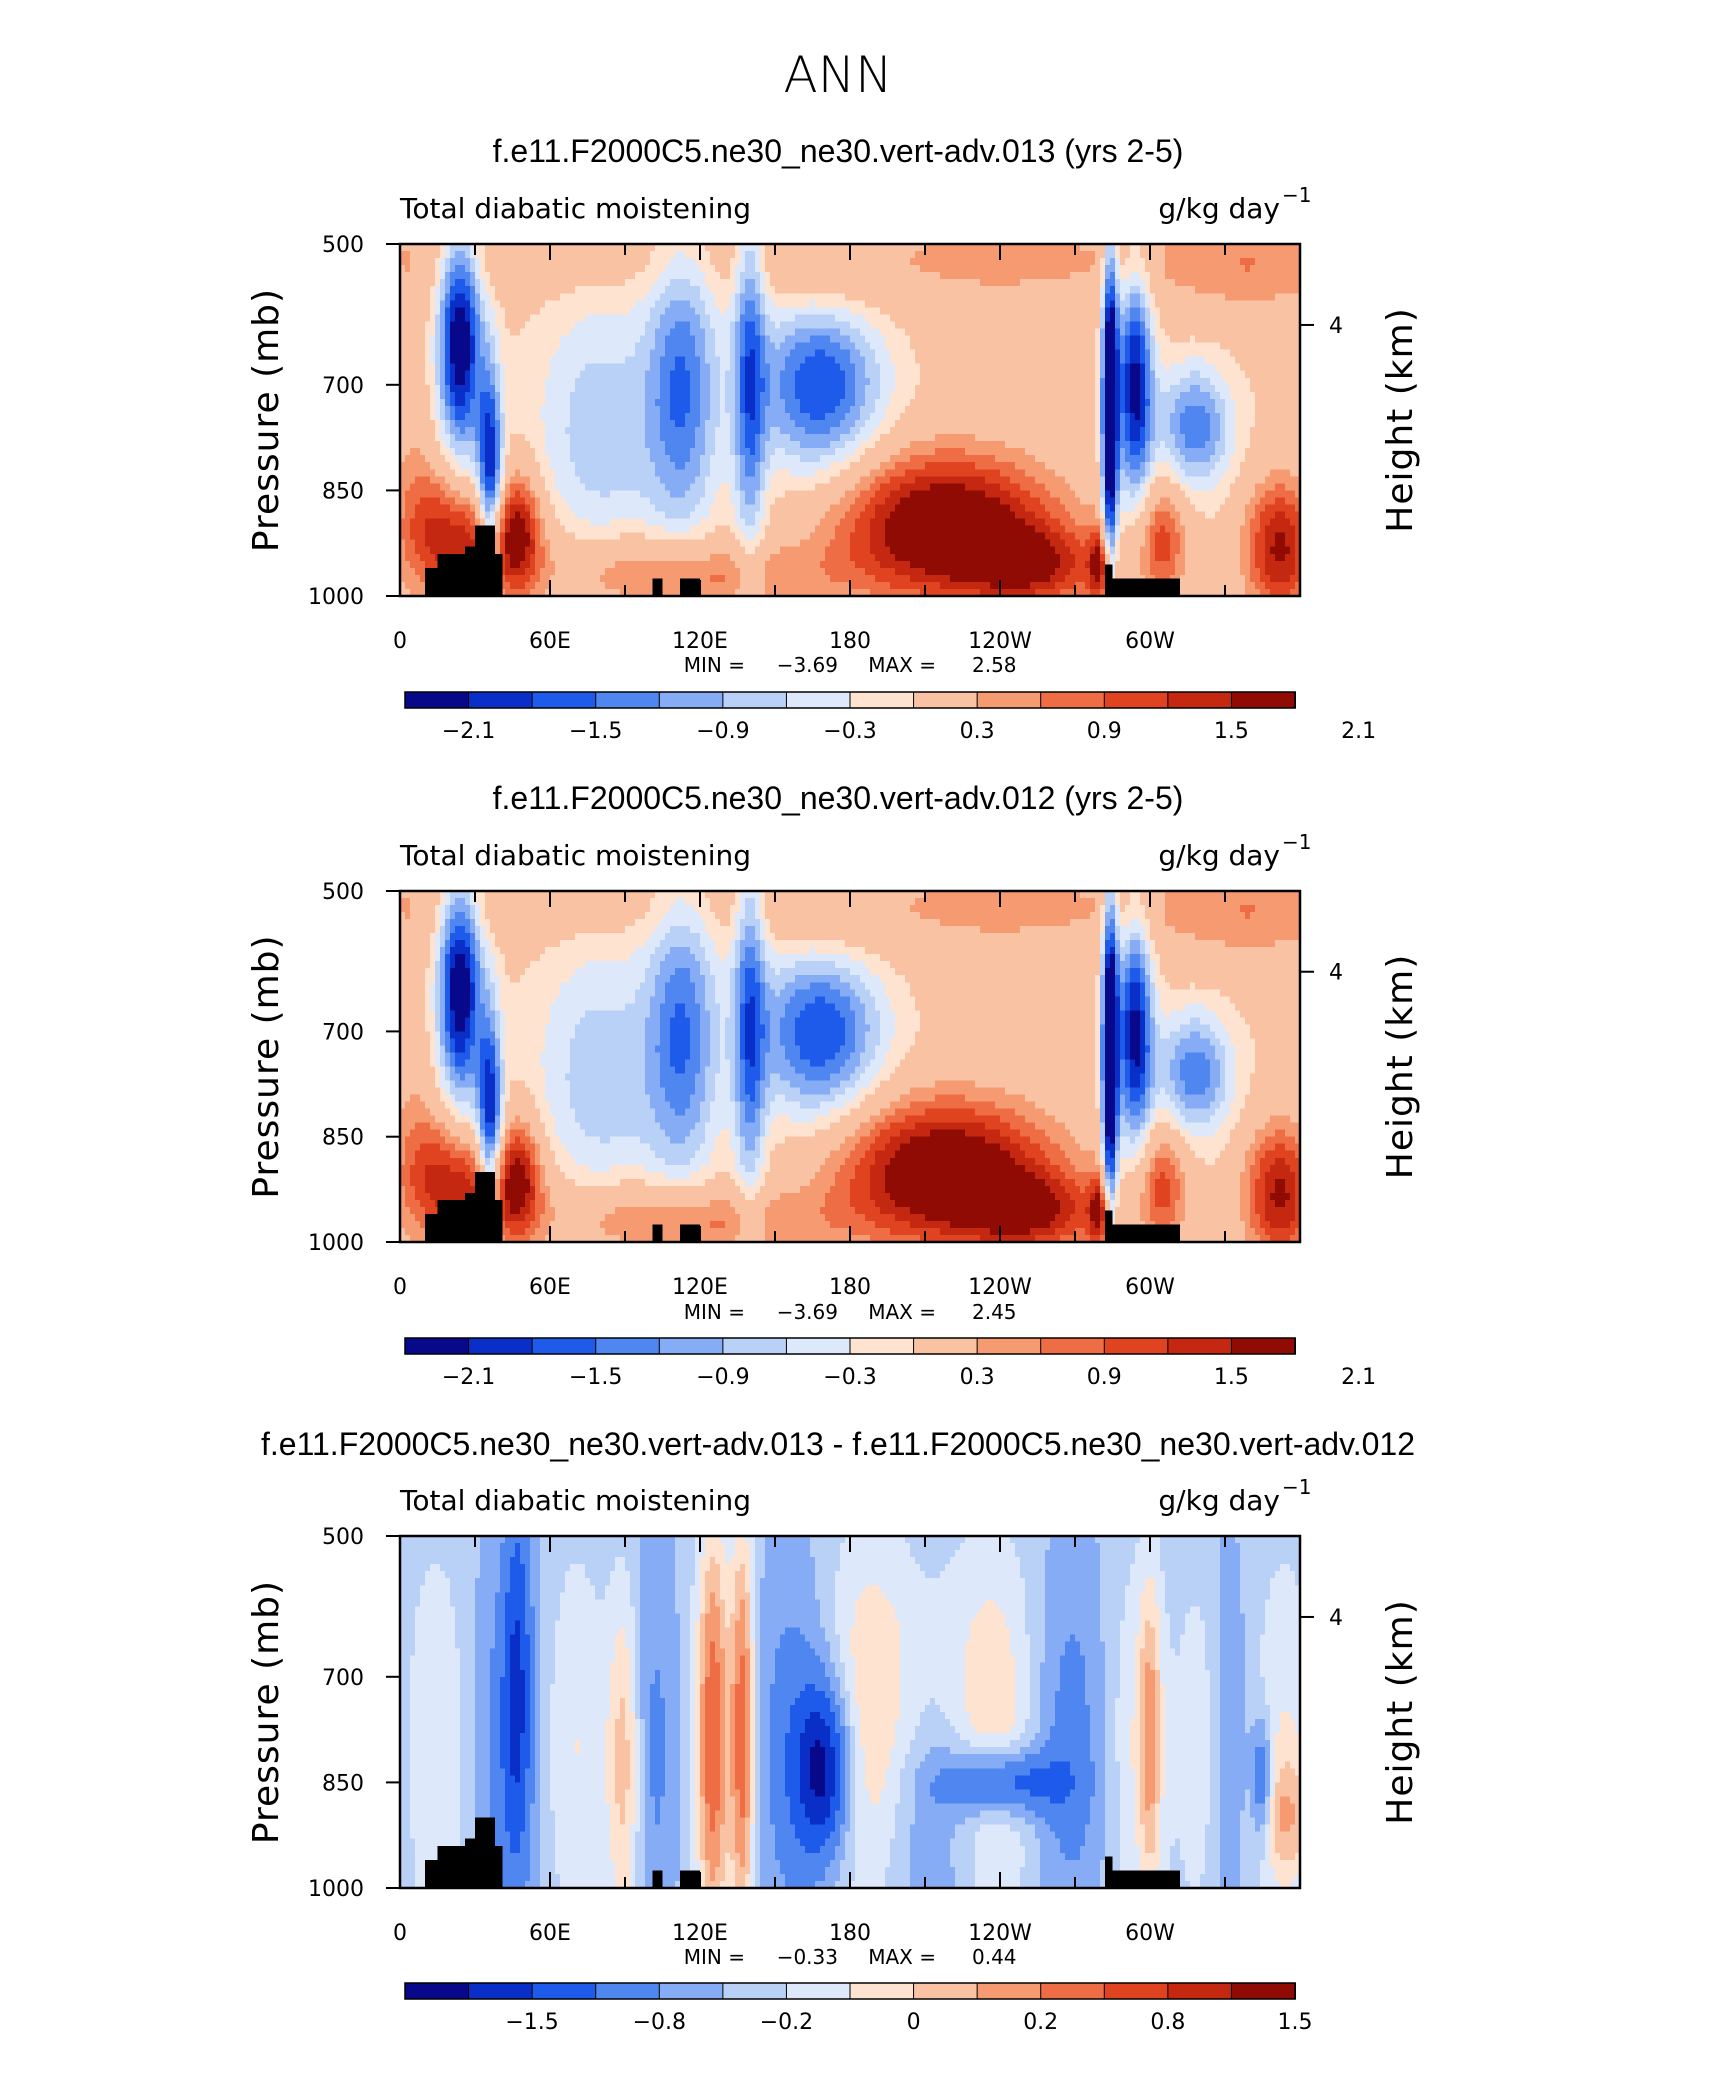  What do you see at coordinates (336, 597) in the screenshot?
I see `y-tick-label: 1000` at bounding box center [336, 597].